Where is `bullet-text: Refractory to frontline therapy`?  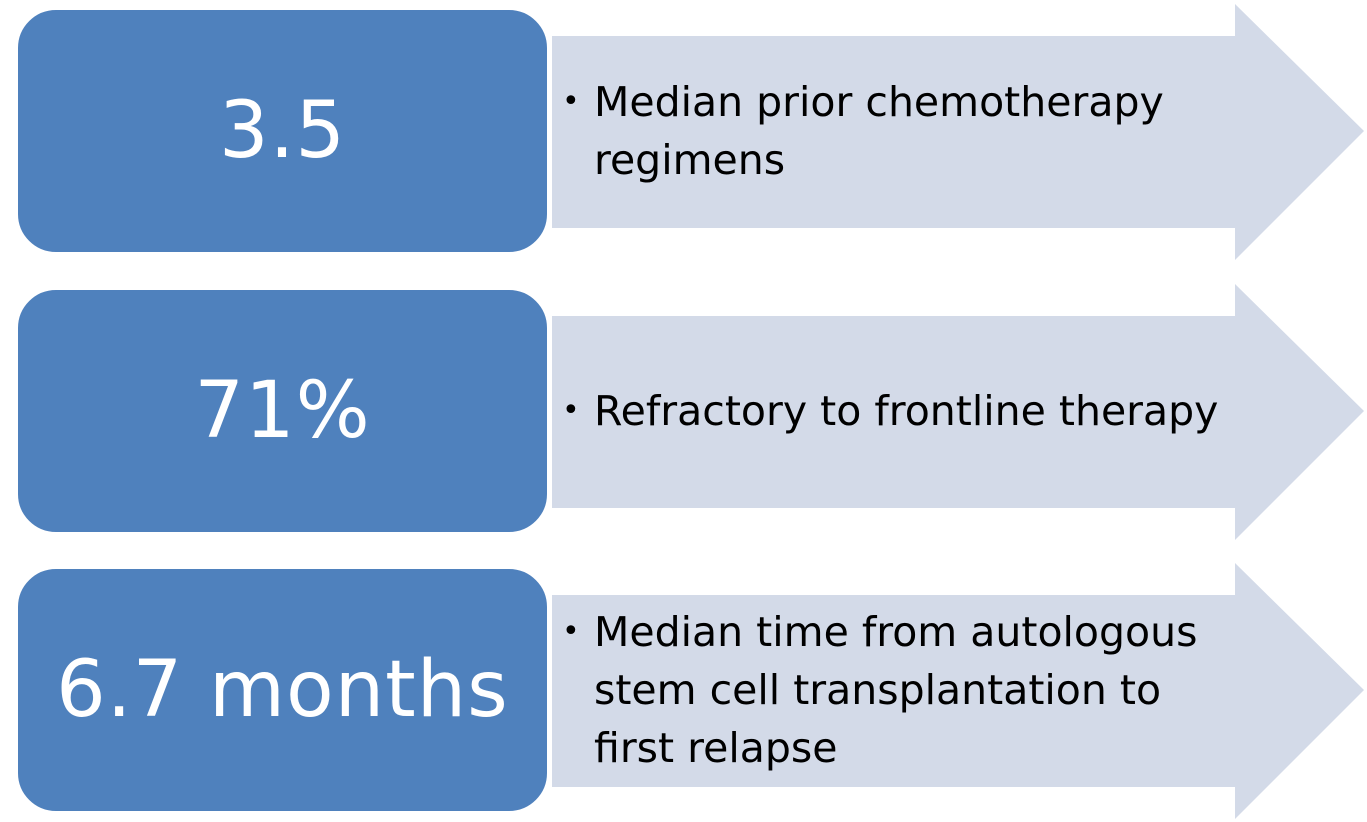 bullet-text: Refractory to frontline therapy is located at coordinates (906, 411).